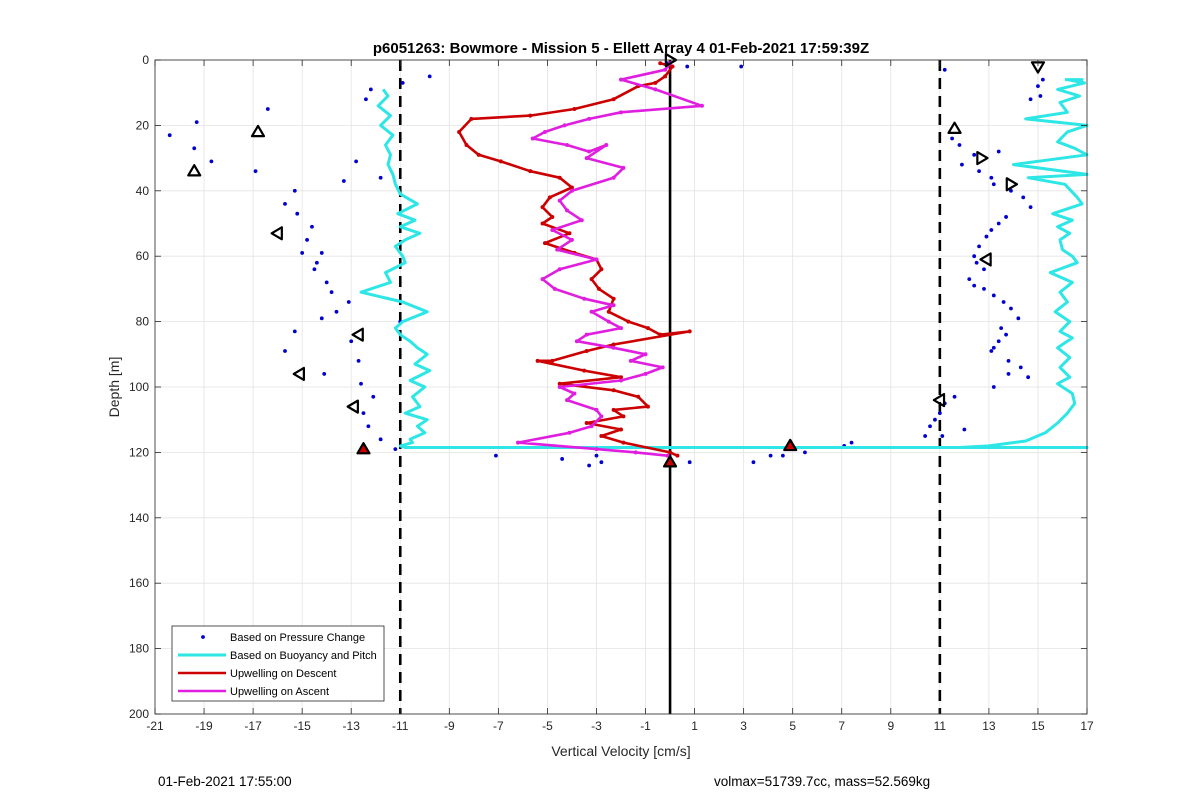  Describe the element at coordinates (645, 726) in the screenshot. I see `x-tick-label: -1` at that location.